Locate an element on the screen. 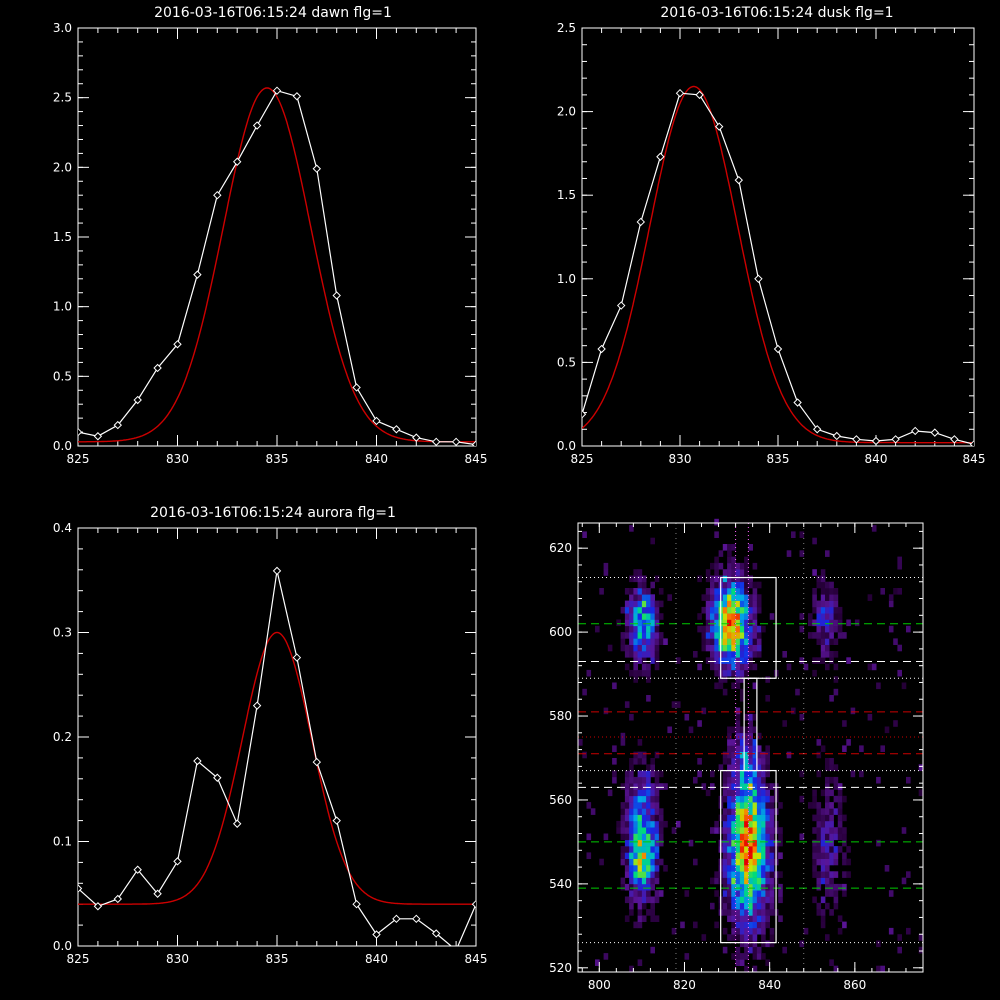 The height and width of the screenshot is (1000, 1000). aurora-data-point is located at coordinates (137, 869).